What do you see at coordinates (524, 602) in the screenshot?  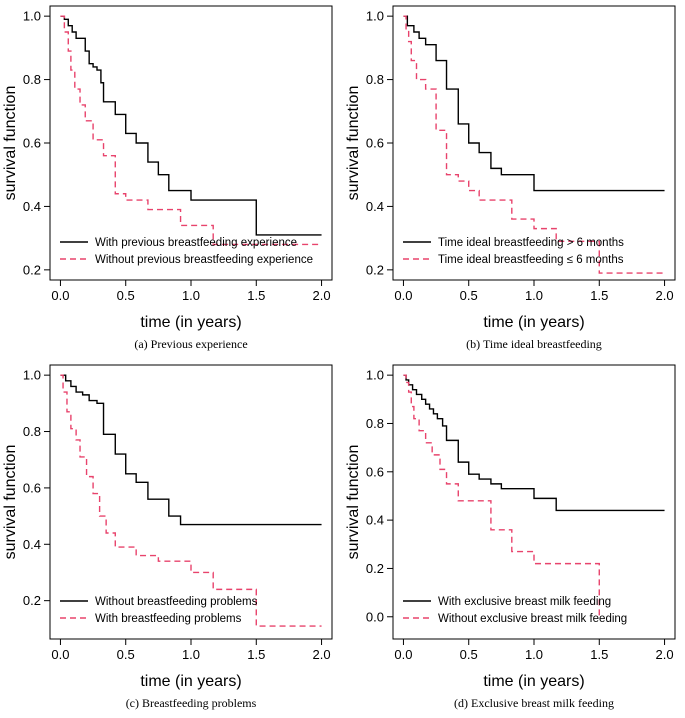 I see `legend-label: With exclusive breast milk feeding` at bounding box center [524, 602].